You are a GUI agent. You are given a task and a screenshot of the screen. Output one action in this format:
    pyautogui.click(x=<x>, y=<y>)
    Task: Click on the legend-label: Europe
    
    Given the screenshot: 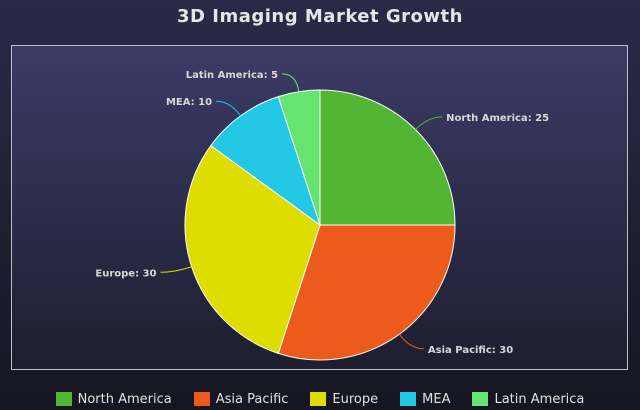 What is the action you would take?
    pyautogui.click(x=355, y=399)
    